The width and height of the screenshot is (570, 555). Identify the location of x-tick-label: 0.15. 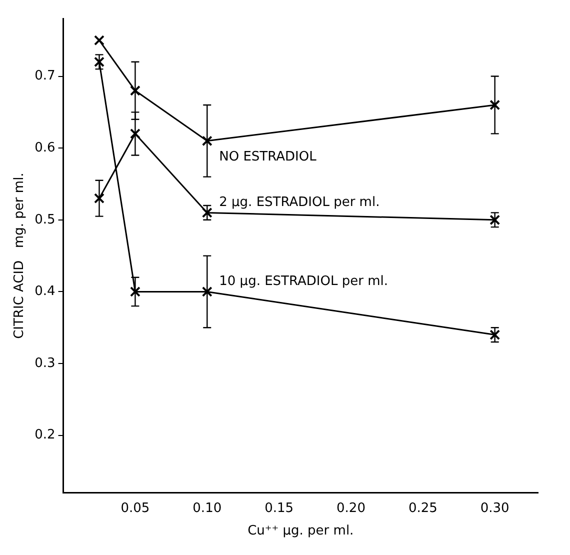
(279, 508).